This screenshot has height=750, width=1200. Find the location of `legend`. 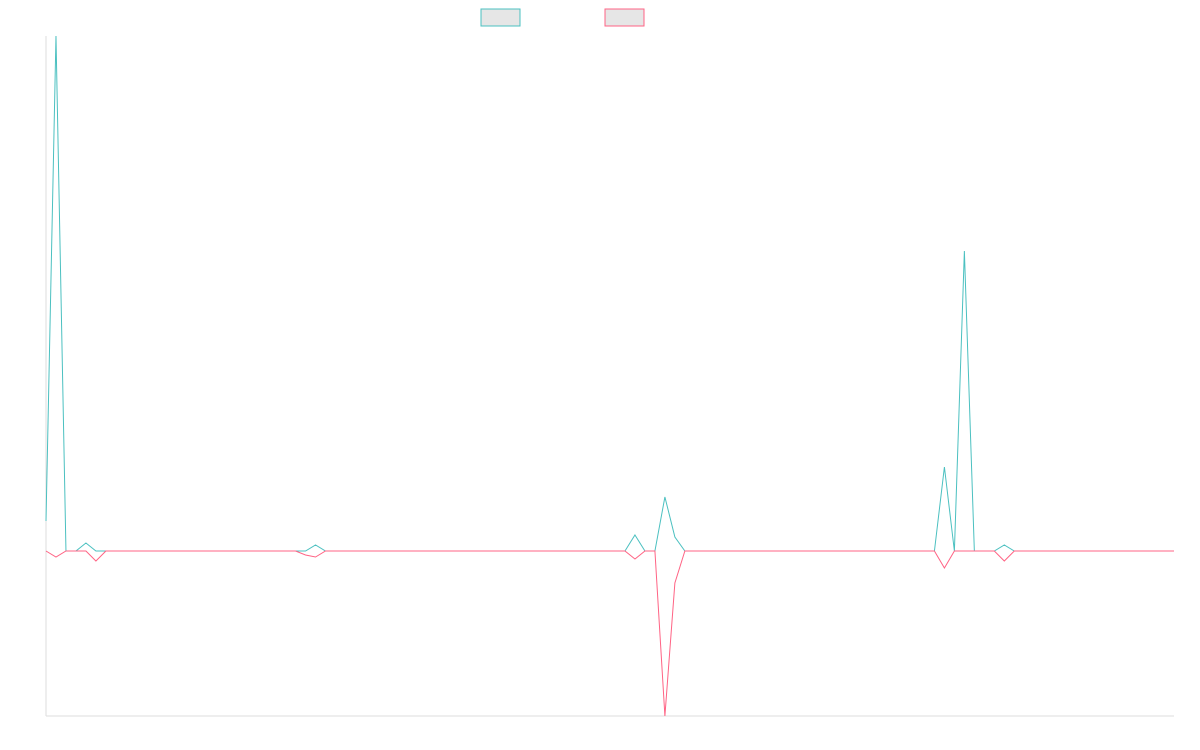

legend is located at coordinates (562, 17).